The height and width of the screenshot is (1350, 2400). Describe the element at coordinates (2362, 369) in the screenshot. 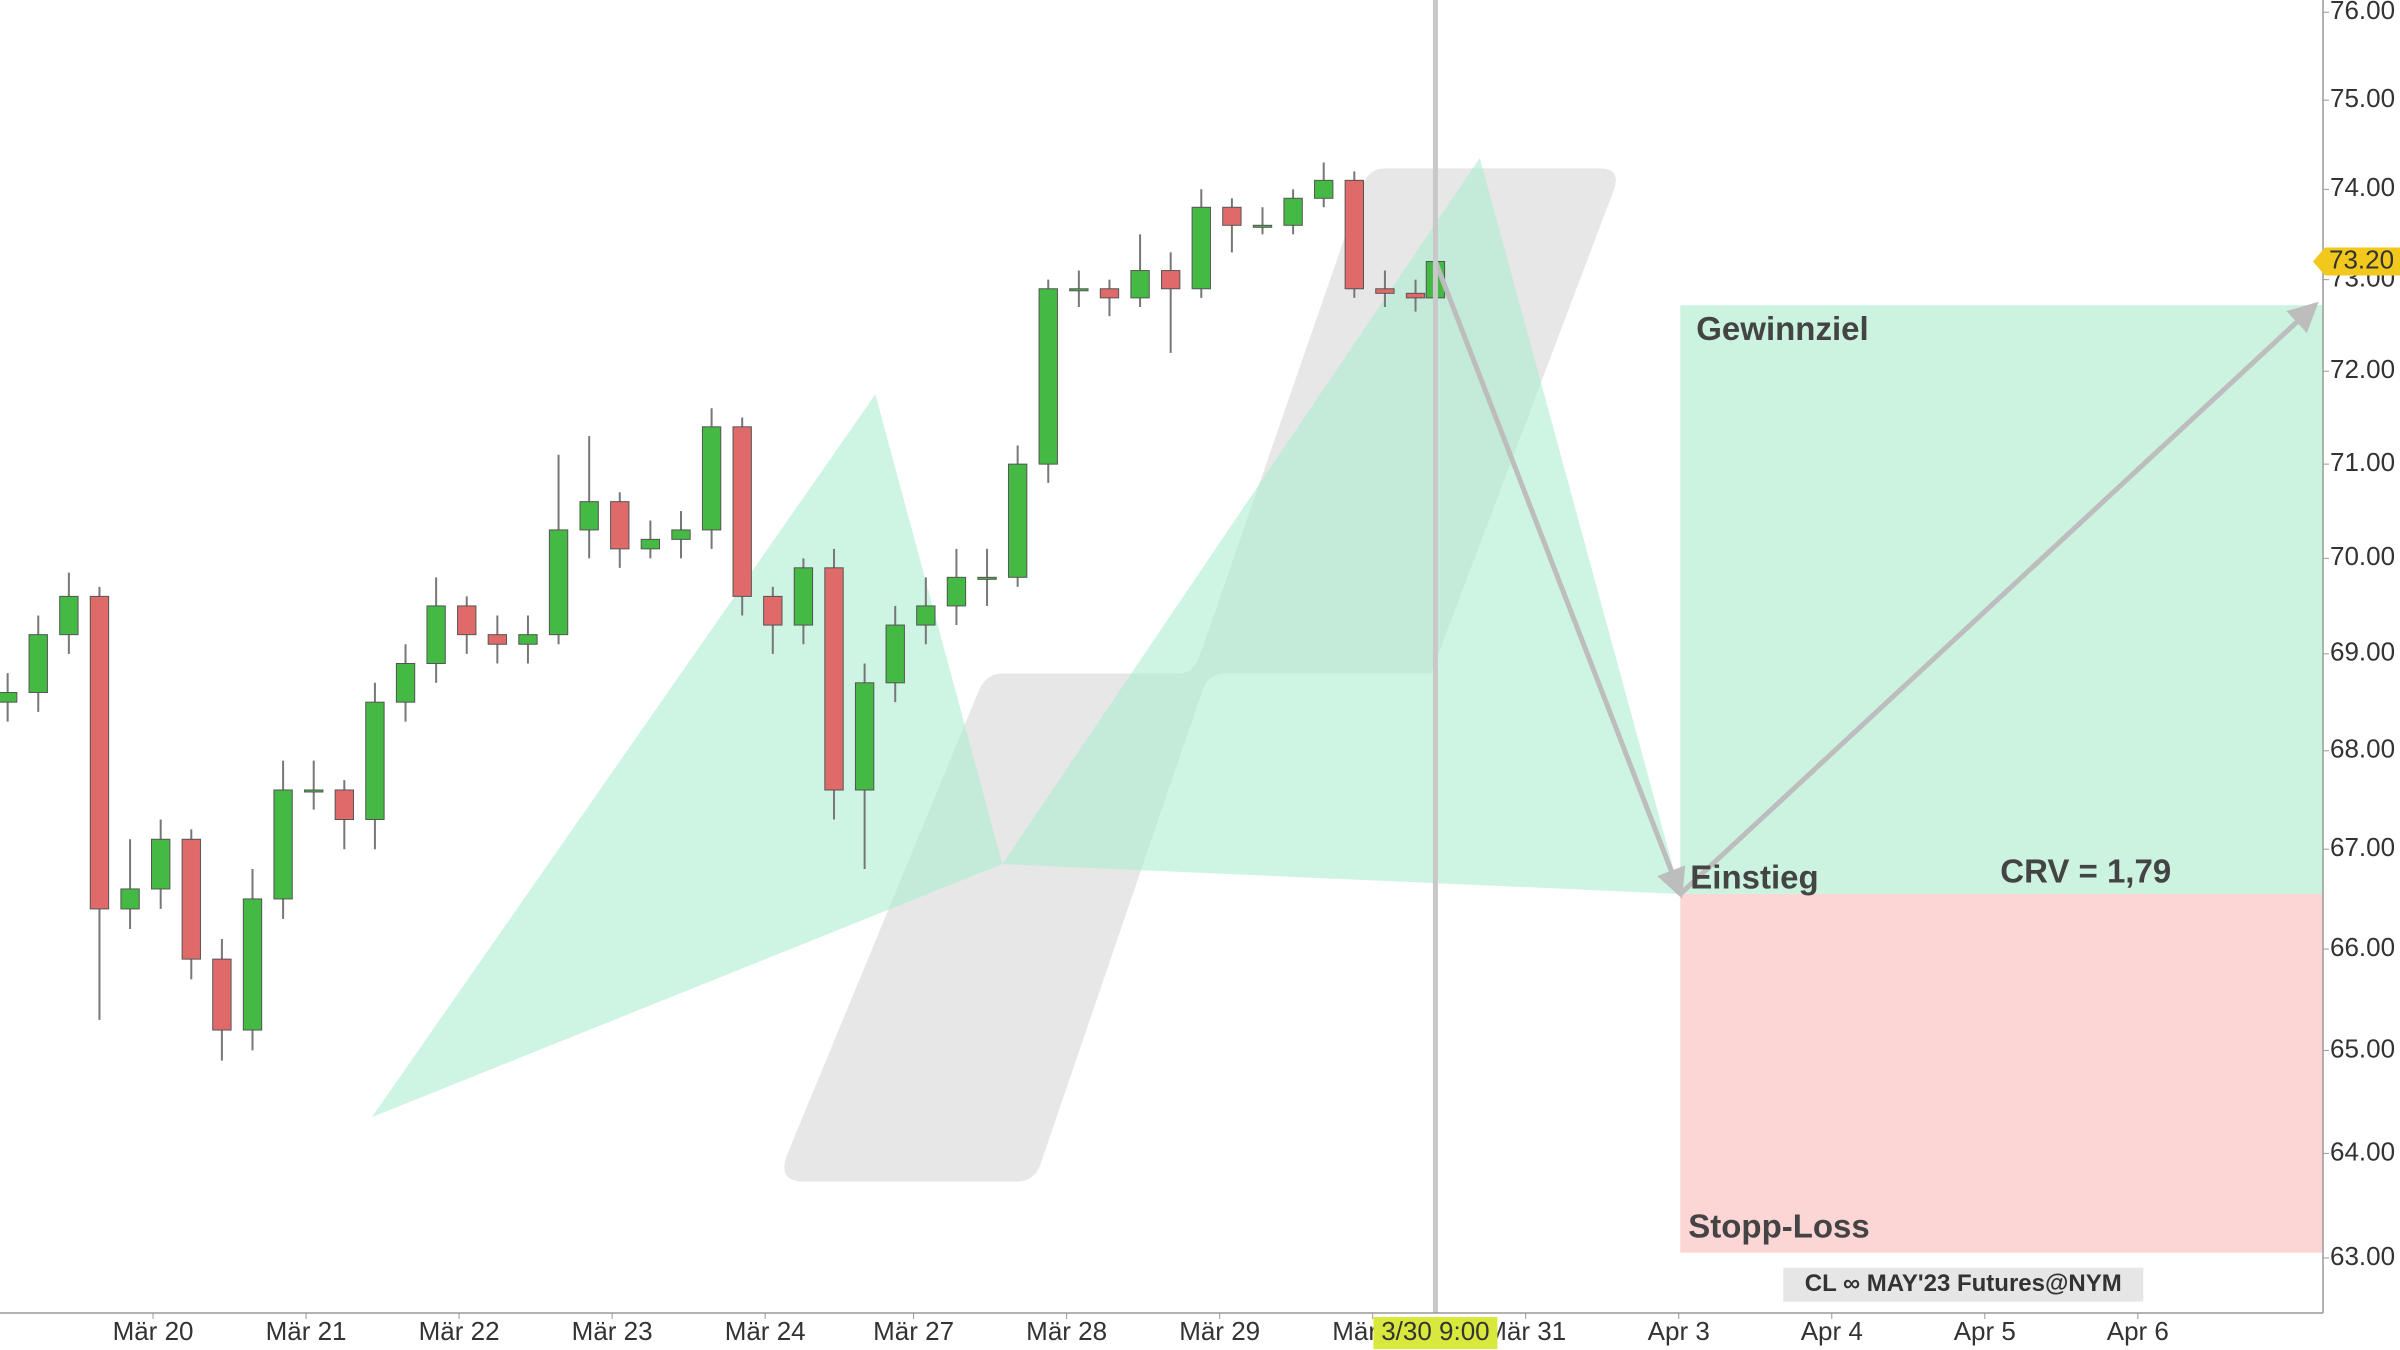

I see `y-tick-label: 72.00` at that location.